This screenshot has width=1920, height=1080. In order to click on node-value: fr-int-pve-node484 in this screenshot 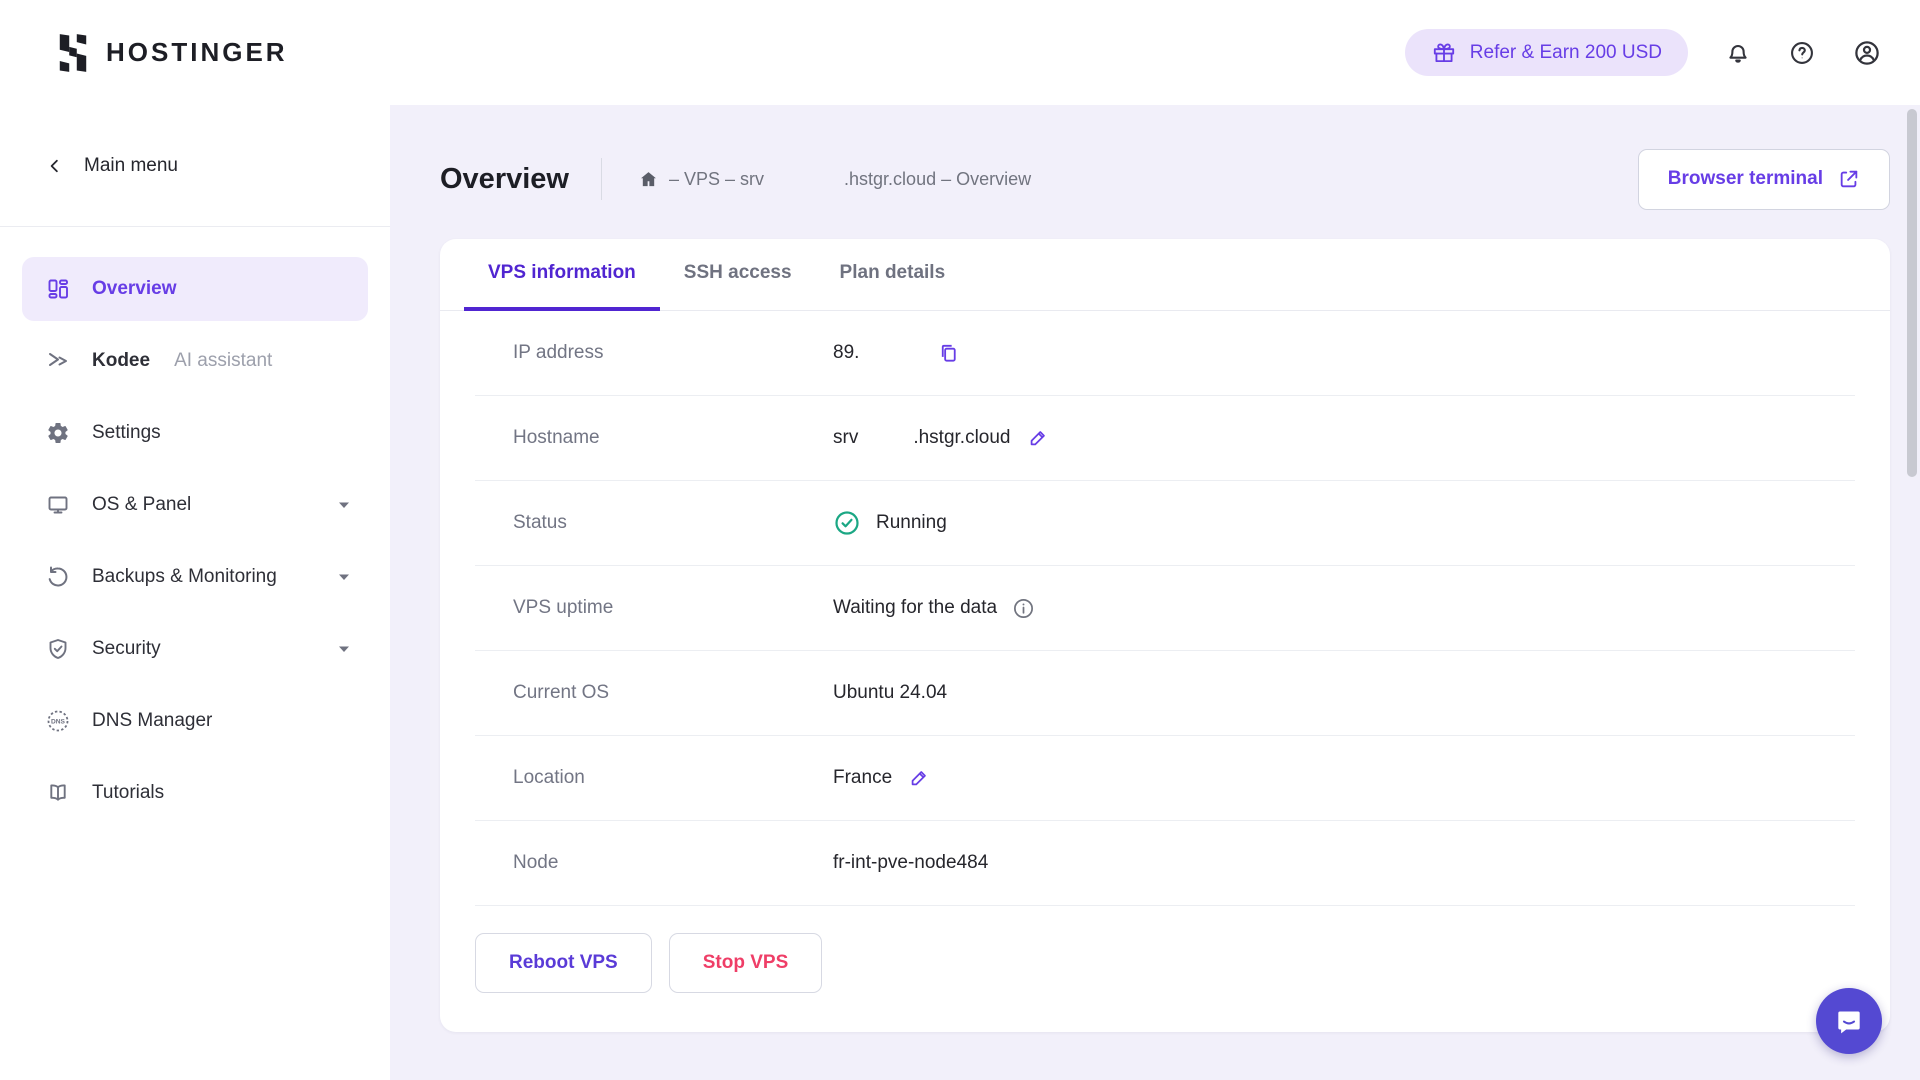, I will do `click(911, 862)`.